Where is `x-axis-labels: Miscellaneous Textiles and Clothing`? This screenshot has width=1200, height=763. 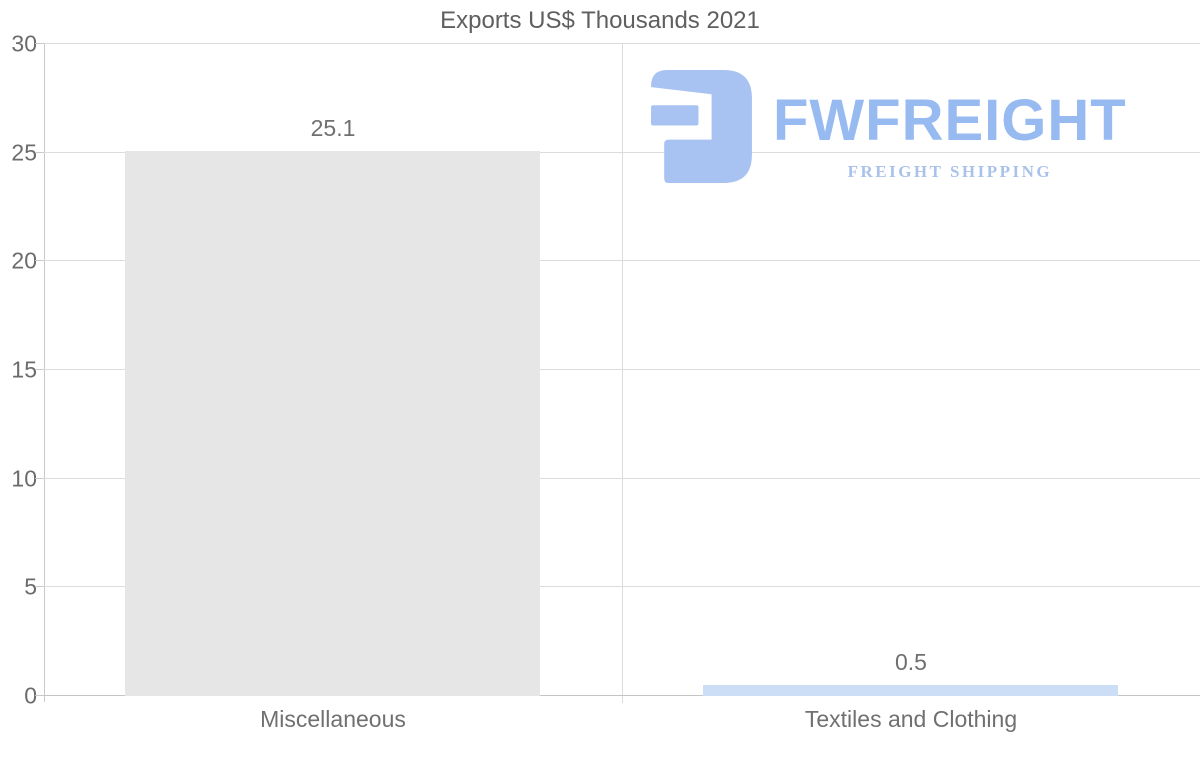
x-axis-labels: Miscellaneous Textiles and Clothing is located at coordinates (622, 719).